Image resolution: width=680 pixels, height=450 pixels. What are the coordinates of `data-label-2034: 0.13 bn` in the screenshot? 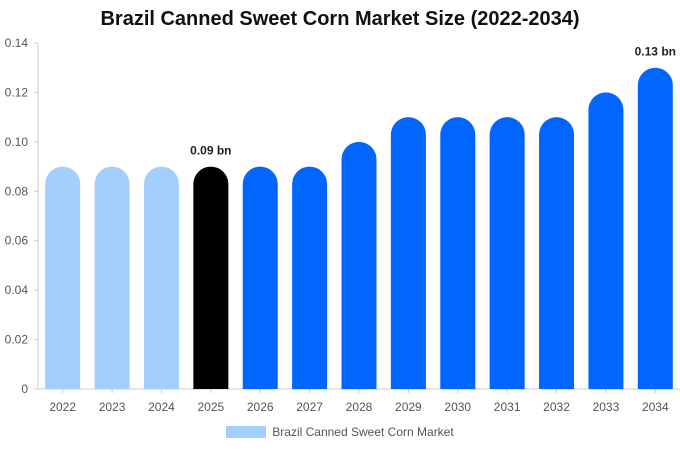 It's located at (655, 52).